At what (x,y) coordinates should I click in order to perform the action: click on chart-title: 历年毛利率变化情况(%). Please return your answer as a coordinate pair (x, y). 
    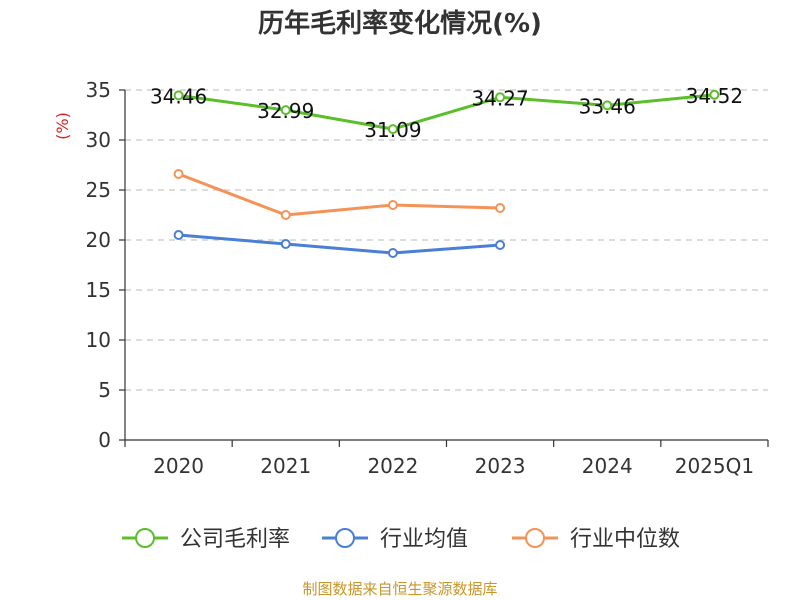
    Looking at the image, I should click on (400, 23).